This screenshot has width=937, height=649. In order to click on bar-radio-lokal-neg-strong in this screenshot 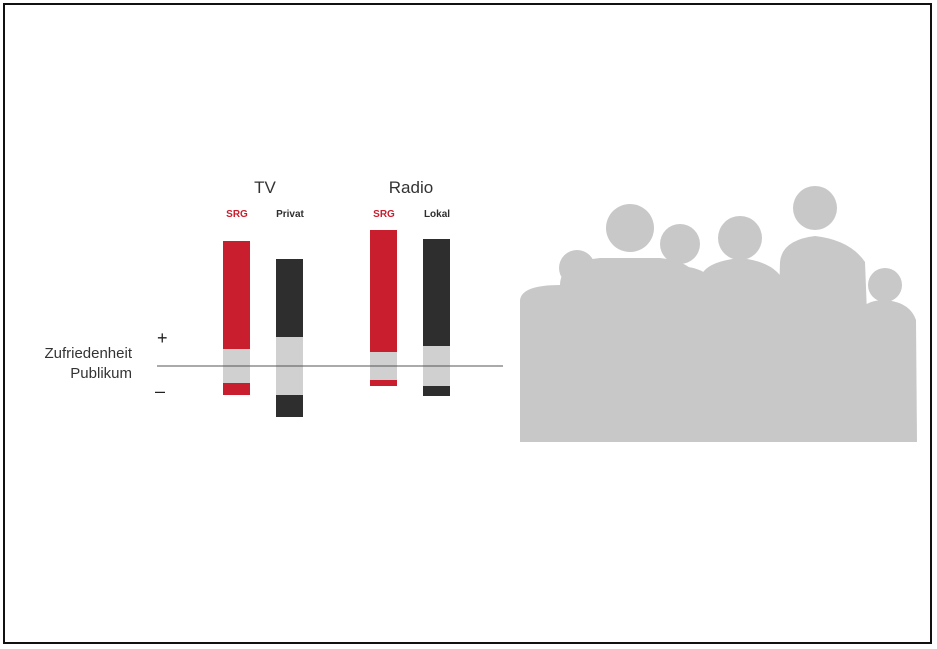, I will do `click(436, 391)`.